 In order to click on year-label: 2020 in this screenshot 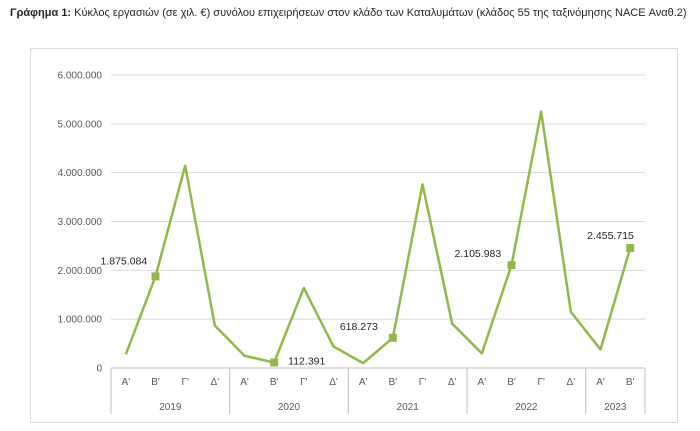, I will do `click(289, 407)`.